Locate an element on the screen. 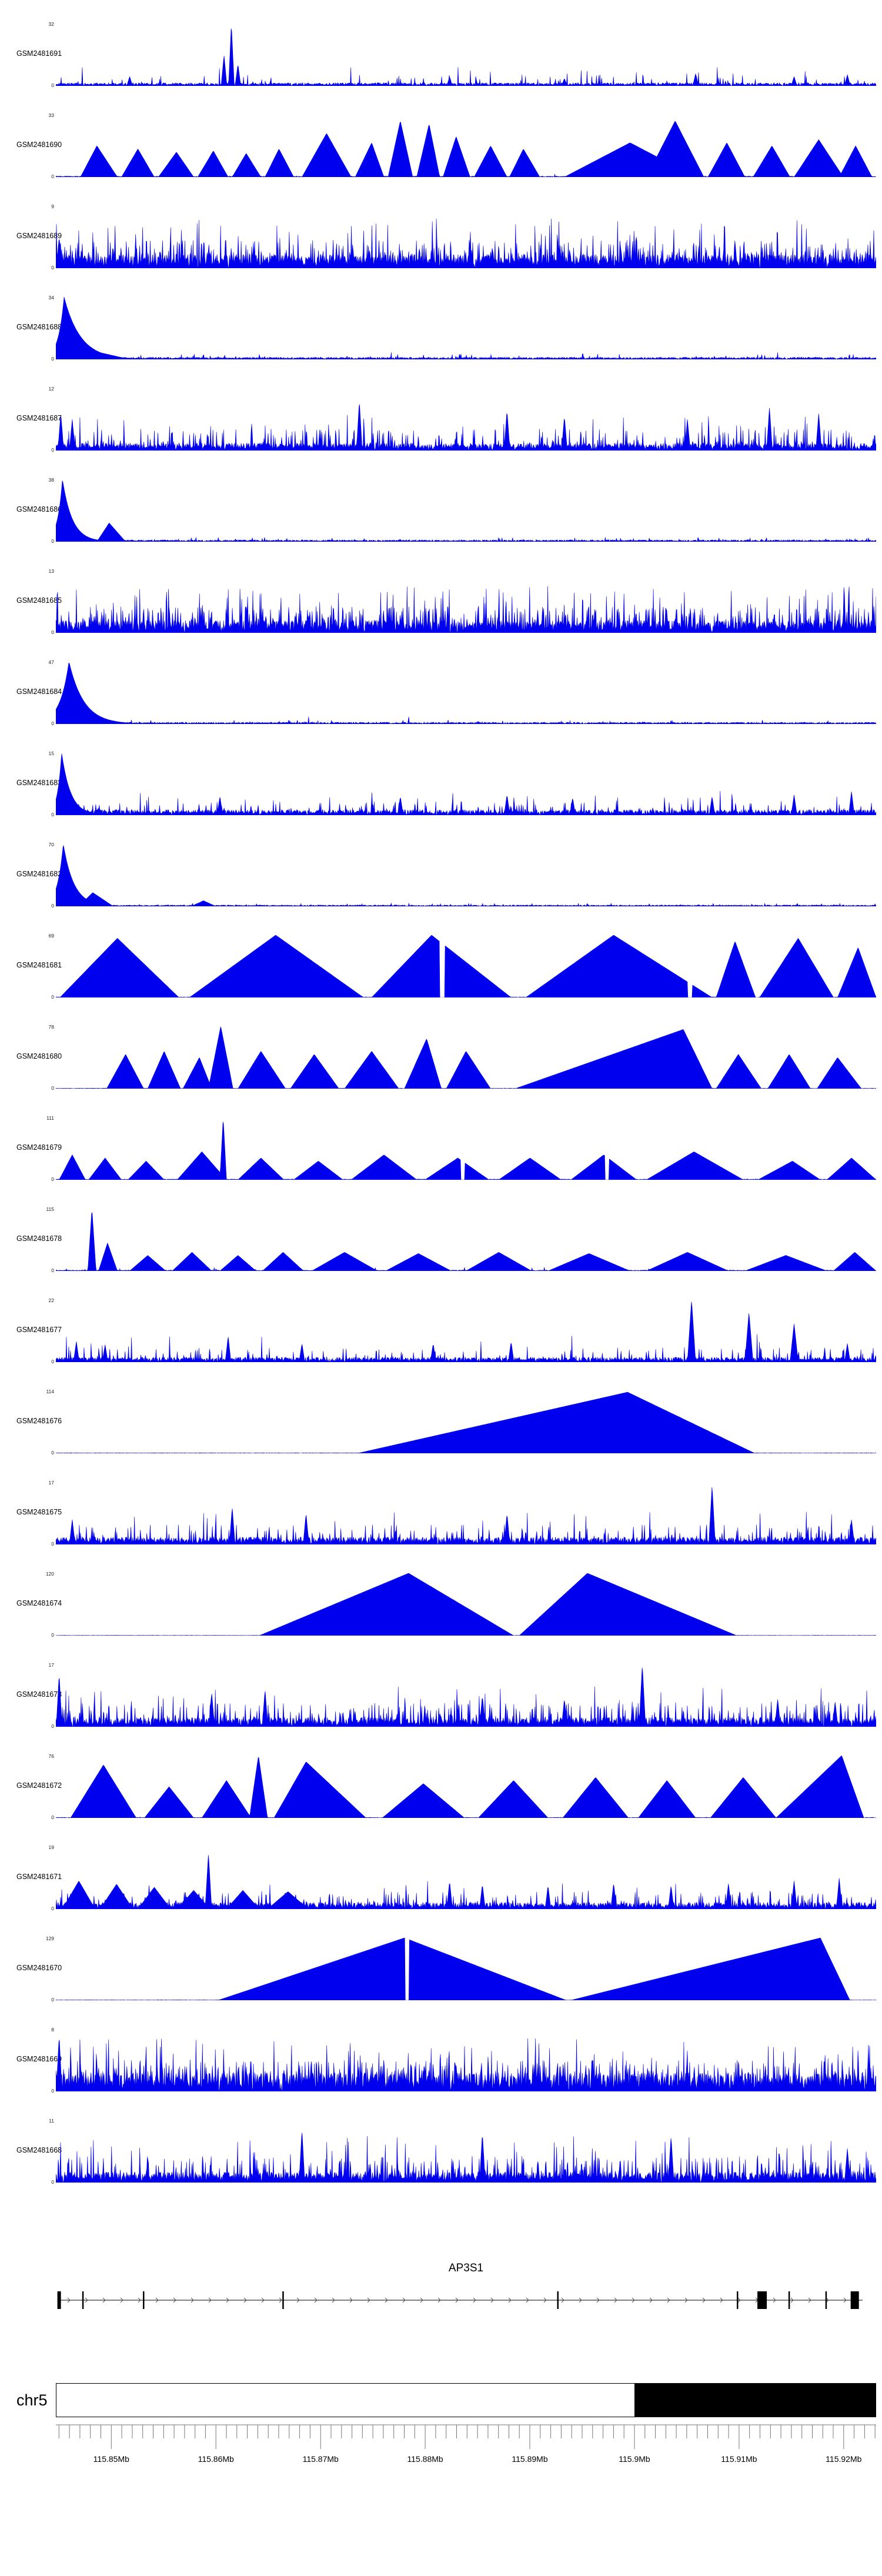 This screenshot has height=2576, width=882. track-ymax-label: 15 is located at coordinates (51, 753).